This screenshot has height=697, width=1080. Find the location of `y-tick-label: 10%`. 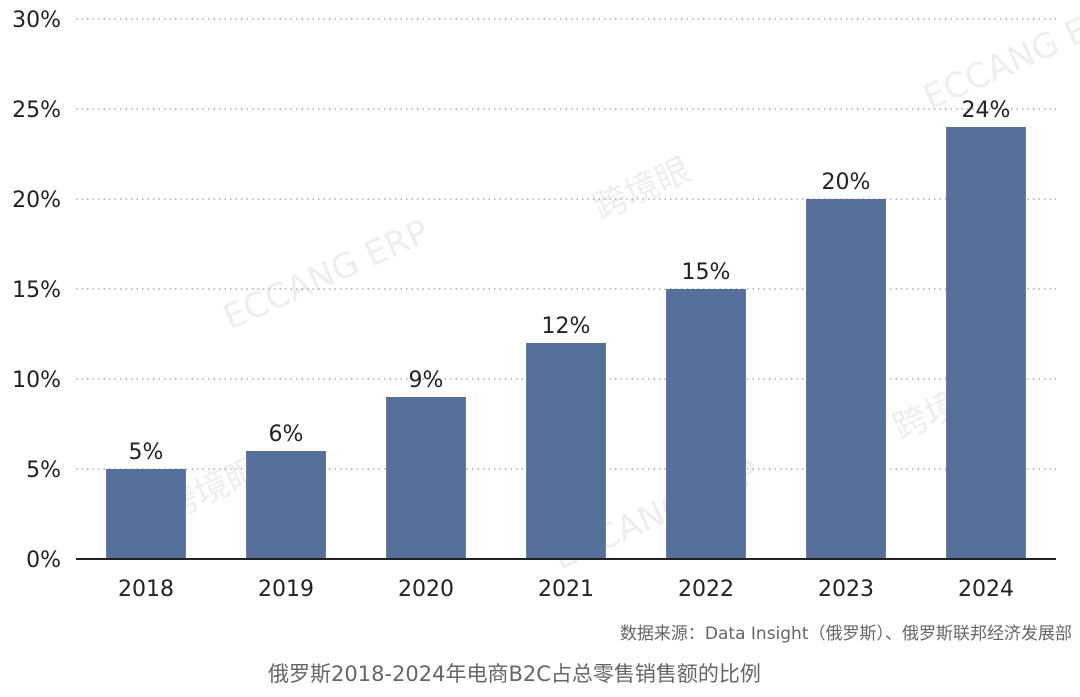

y-tick-label: 10% is located at coordinates (36, 380).